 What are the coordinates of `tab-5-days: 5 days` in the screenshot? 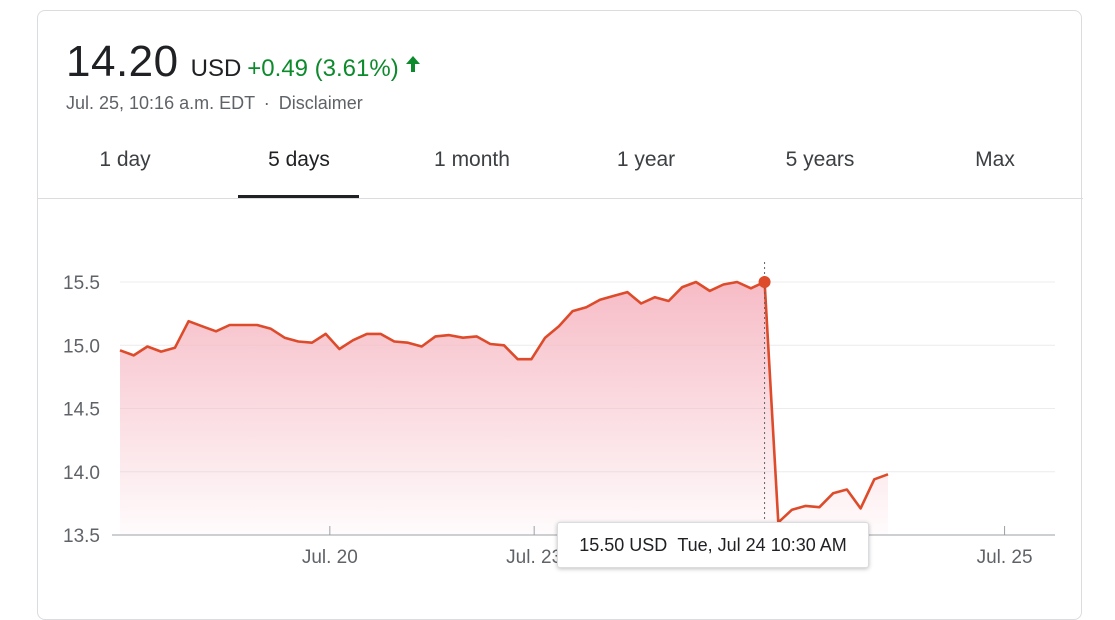 It's located at (299, 159).